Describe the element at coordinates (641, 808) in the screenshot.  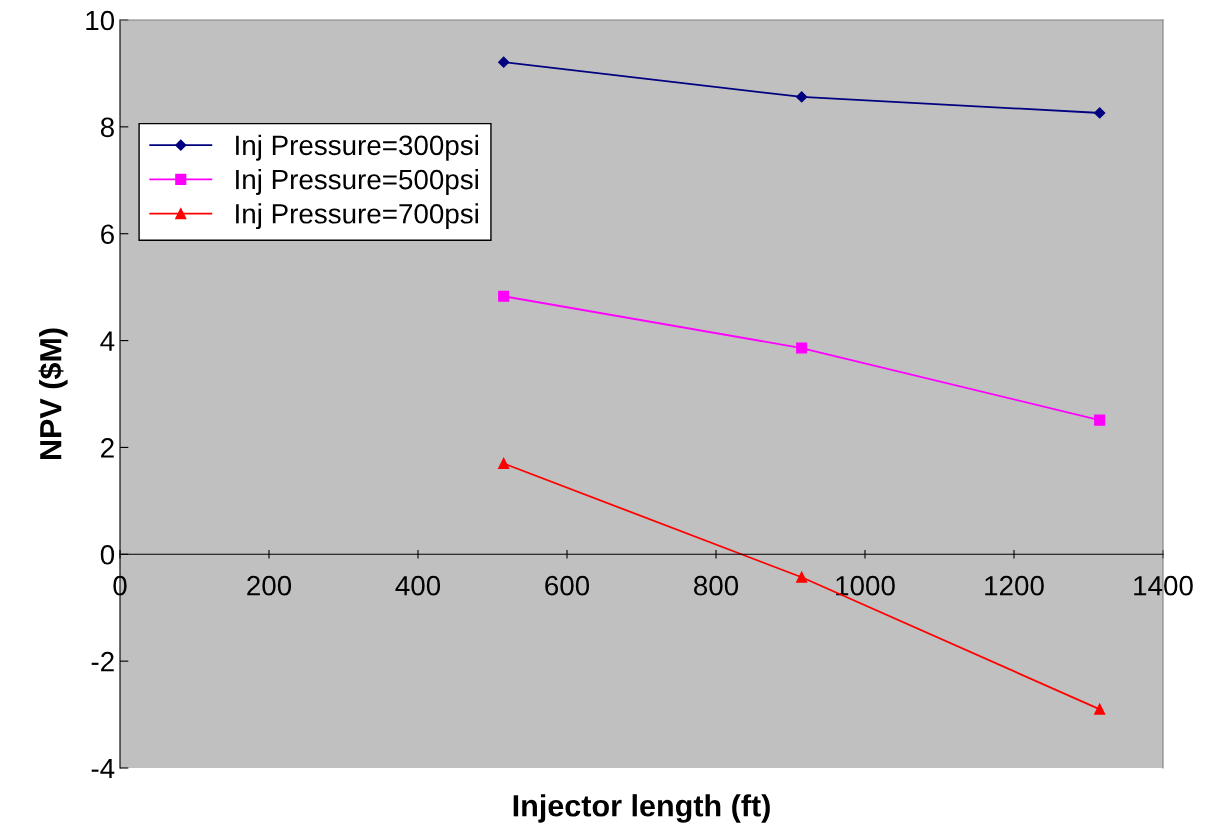
I see `x-axis-title: Injector length (ft)` at that location.